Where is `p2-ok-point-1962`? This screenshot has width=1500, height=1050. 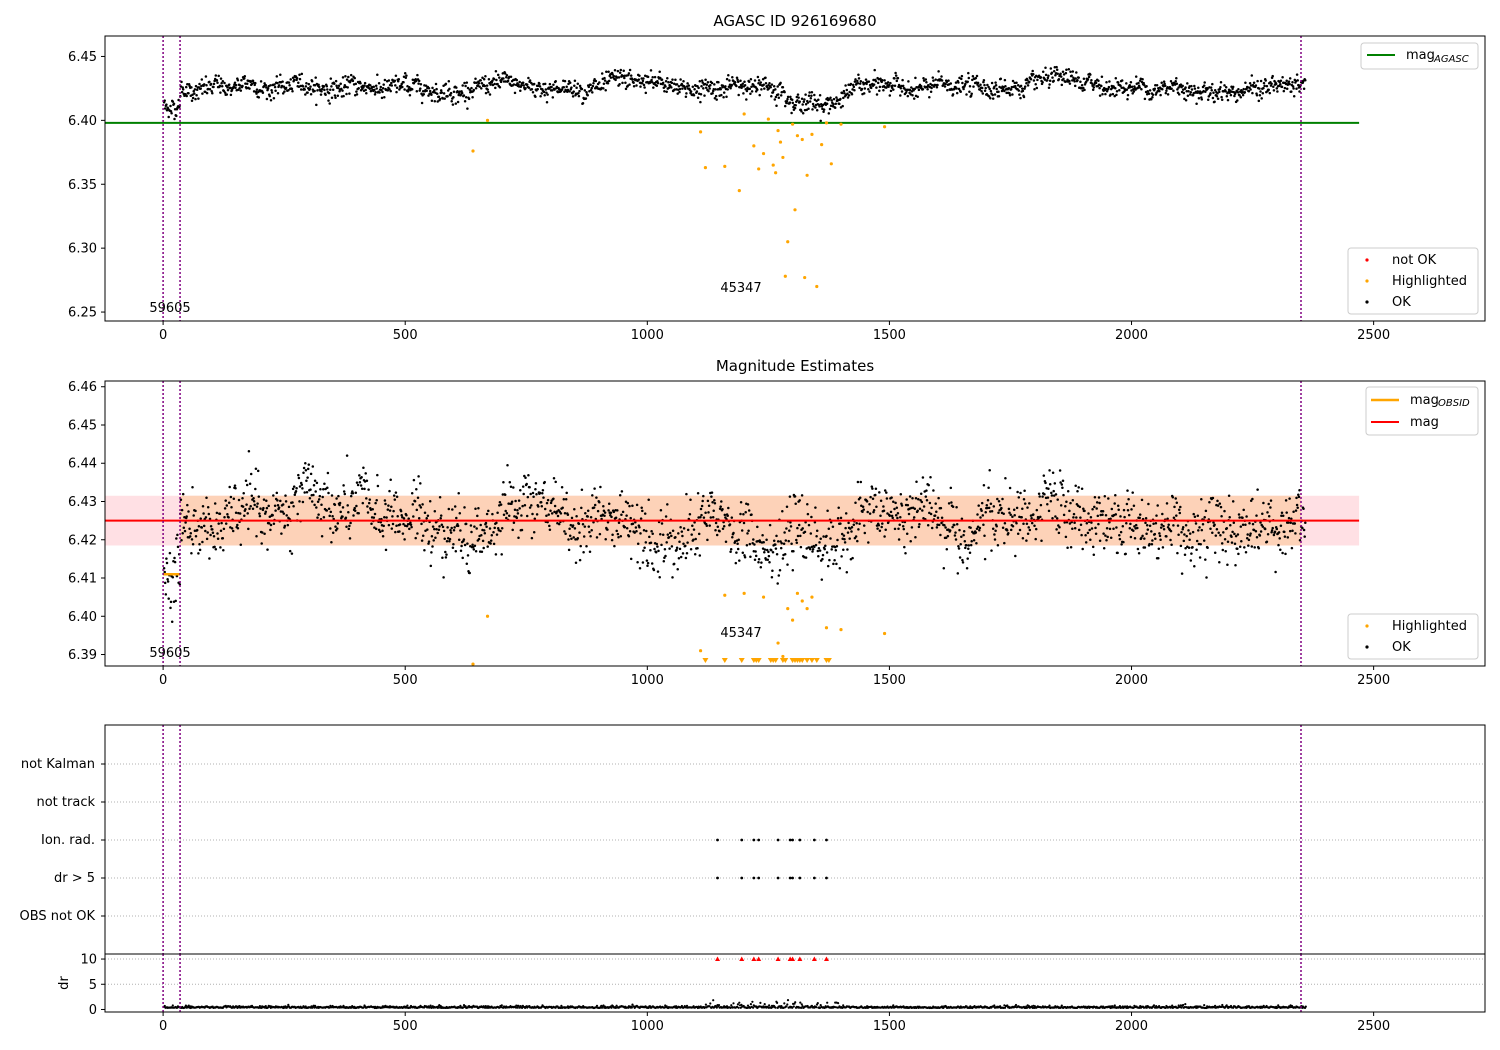 p2-ok-point-1962 is located at coordinates (1304, 530).